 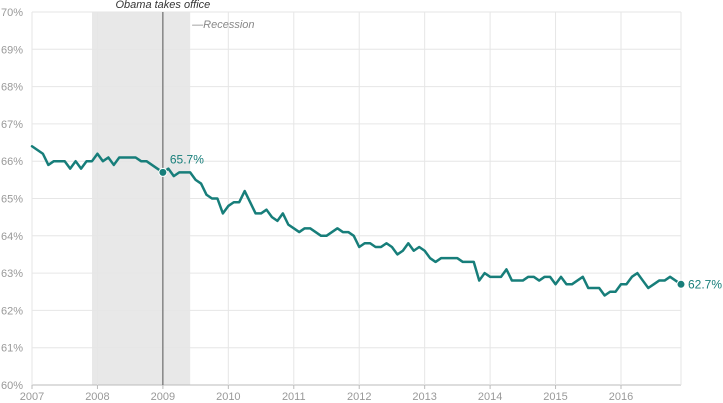 What do you see at coordinates (162, 5) in the screenshot?
I see `event-label: Obama takes office` at bounding box center [162, 5].